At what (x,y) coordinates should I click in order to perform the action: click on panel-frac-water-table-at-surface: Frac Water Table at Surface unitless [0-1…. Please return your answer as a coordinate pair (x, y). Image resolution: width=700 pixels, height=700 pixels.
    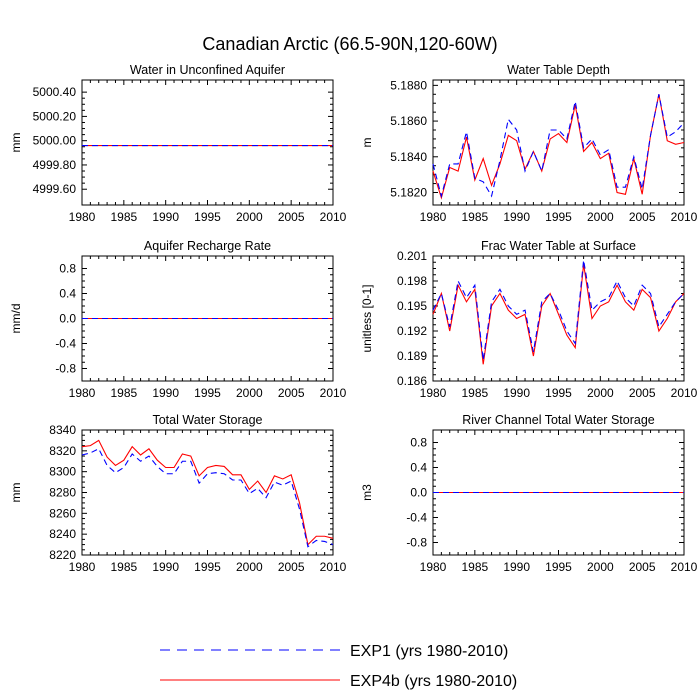
    Looking at the image, I should click on (529, 319).